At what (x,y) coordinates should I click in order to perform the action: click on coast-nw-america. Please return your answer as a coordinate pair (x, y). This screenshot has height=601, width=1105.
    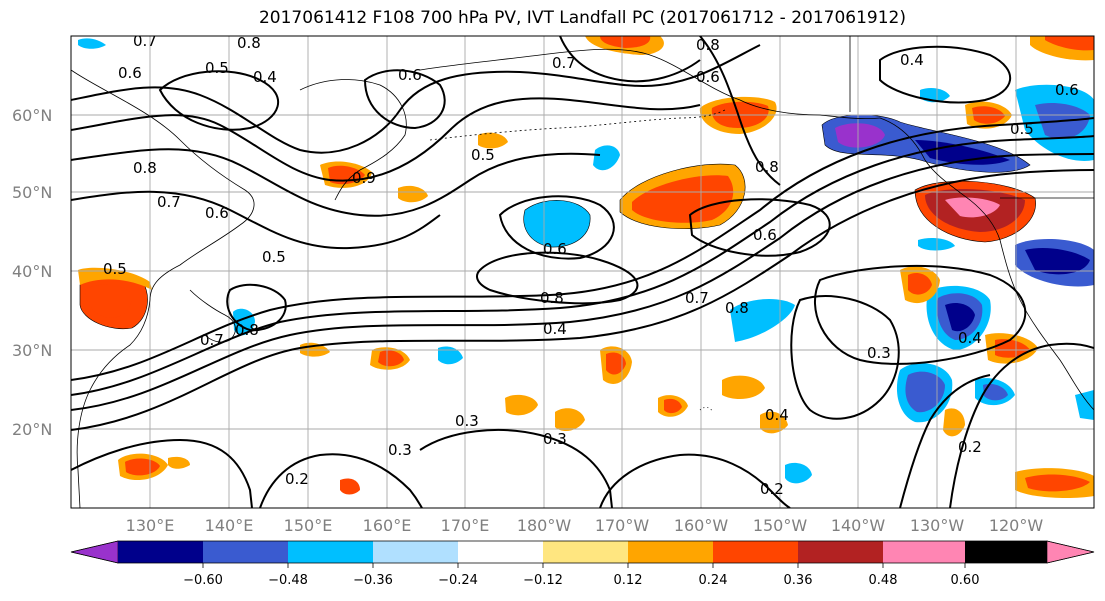
    Looking at the image, I should click on (986, 264).